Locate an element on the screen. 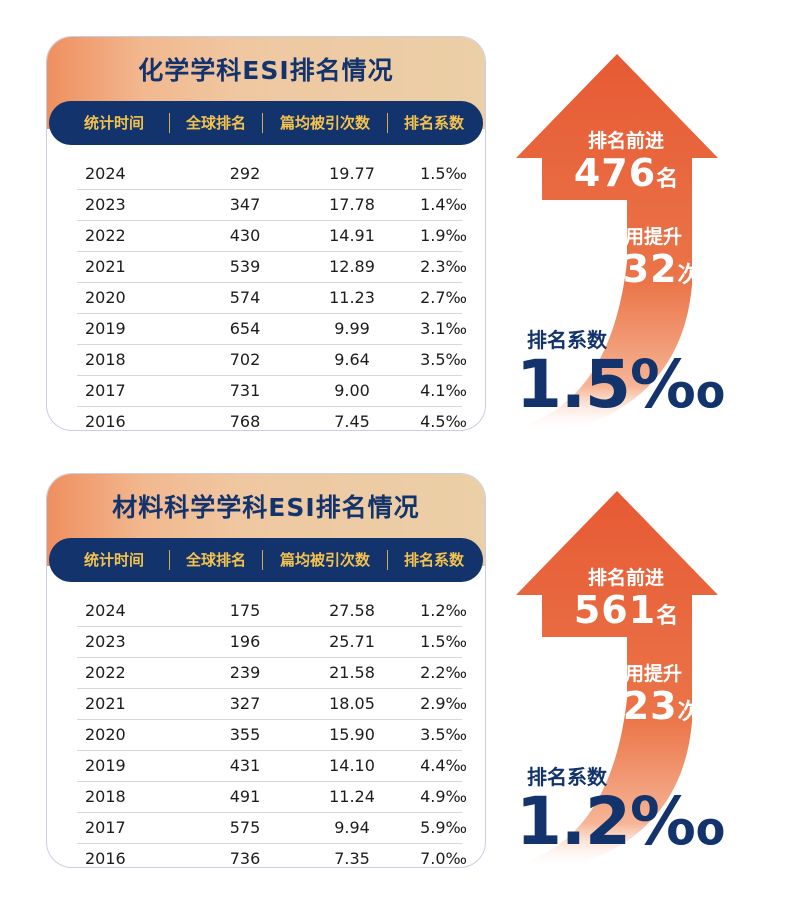 This screenshot has height=906, width=799. cell-cites: 19.77 is located at coordinates (352, 173).